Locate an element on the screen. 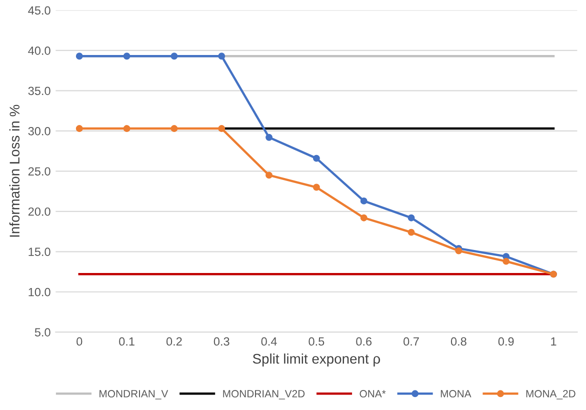 The image size is (586, 410). legend-label: ONA* is located at coordinates (373, 394).